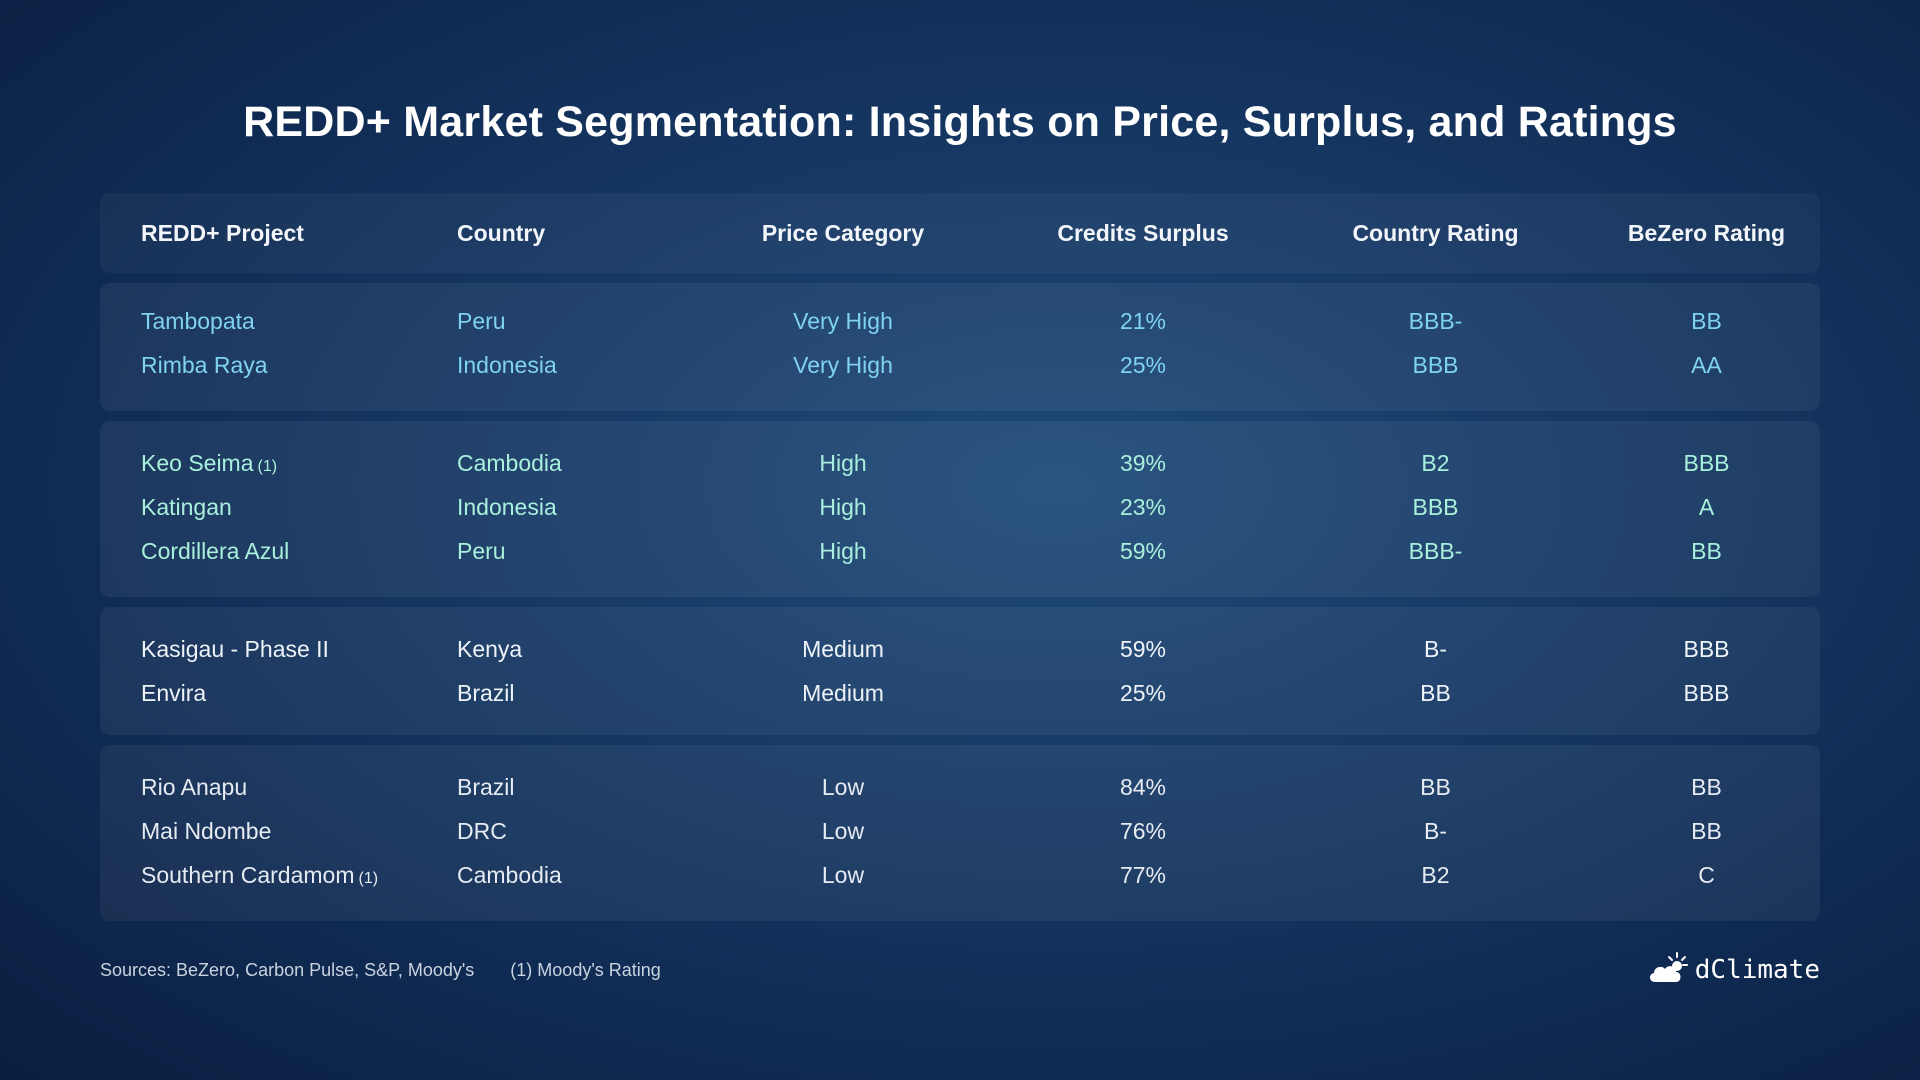 The height and width of the screenshot is (1080, 1920). Describe the element at coordinates (482, 830) in the screenshot. I see `country-cell: DRC` at that location.